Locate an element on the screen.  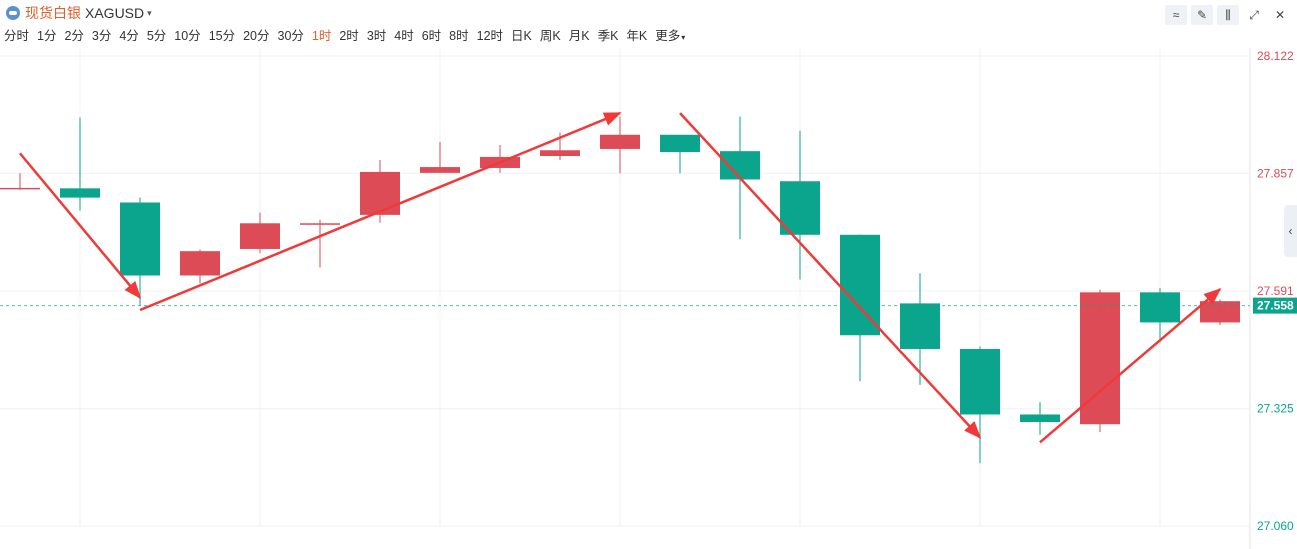
close-button: ✕ is located at coordinates (1280, 15).